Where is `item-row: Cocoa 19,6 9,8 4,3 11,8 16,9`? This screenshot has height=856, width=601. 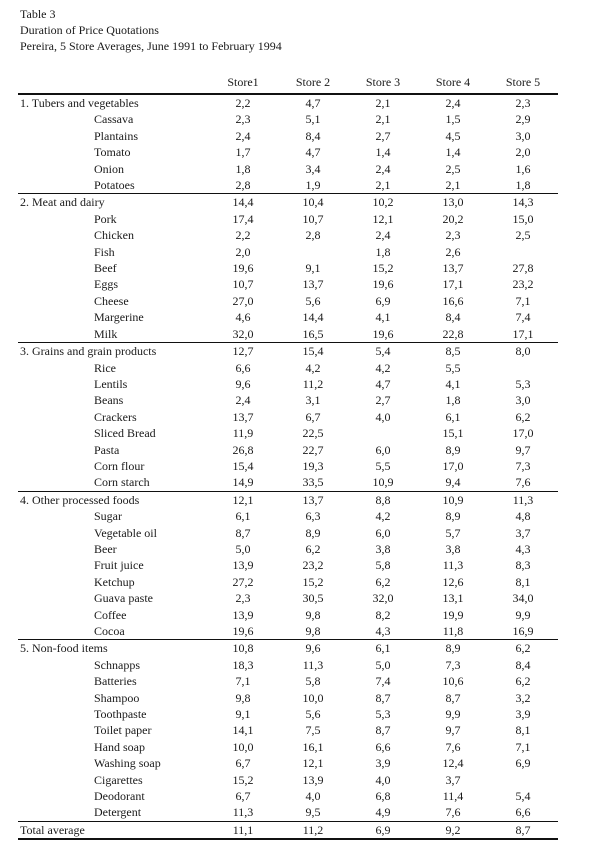 item-row: Cocoa 19,6 9,8 4,3 11,8 16,9 is located at coordinates (288, 631).